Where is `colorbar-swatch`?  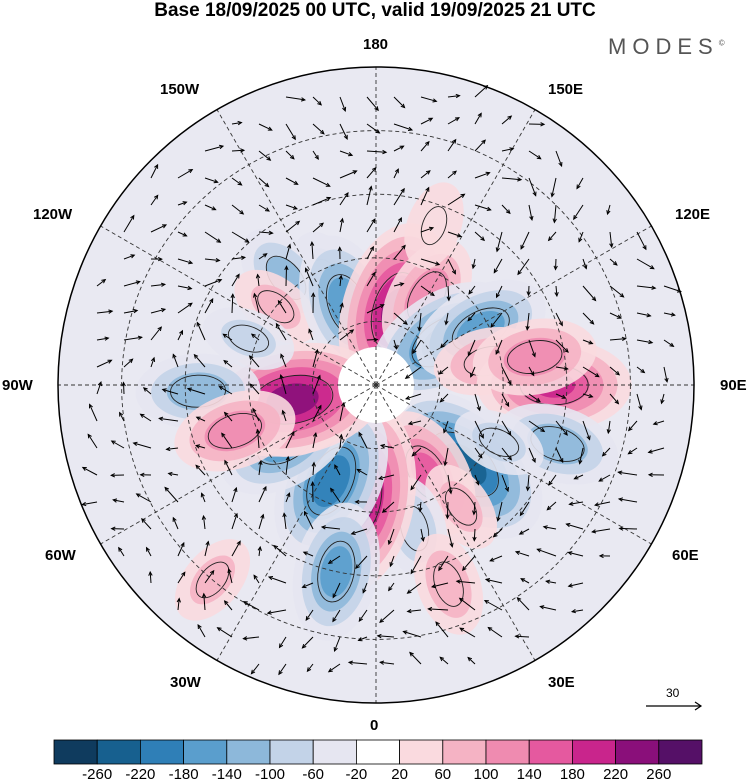 colorbar-swatch is located at coordinates (118, 752).